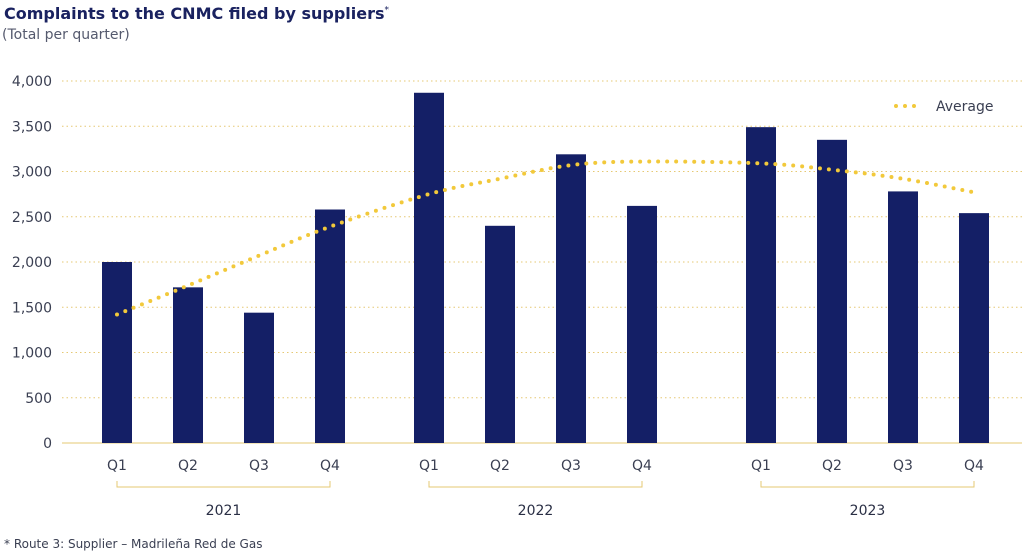 The height and width of the screenshot is (554, 1025). Describe the element at coordinates (32, 127) in the screenshot. I see `y-tick-label: 3,500` at that location.